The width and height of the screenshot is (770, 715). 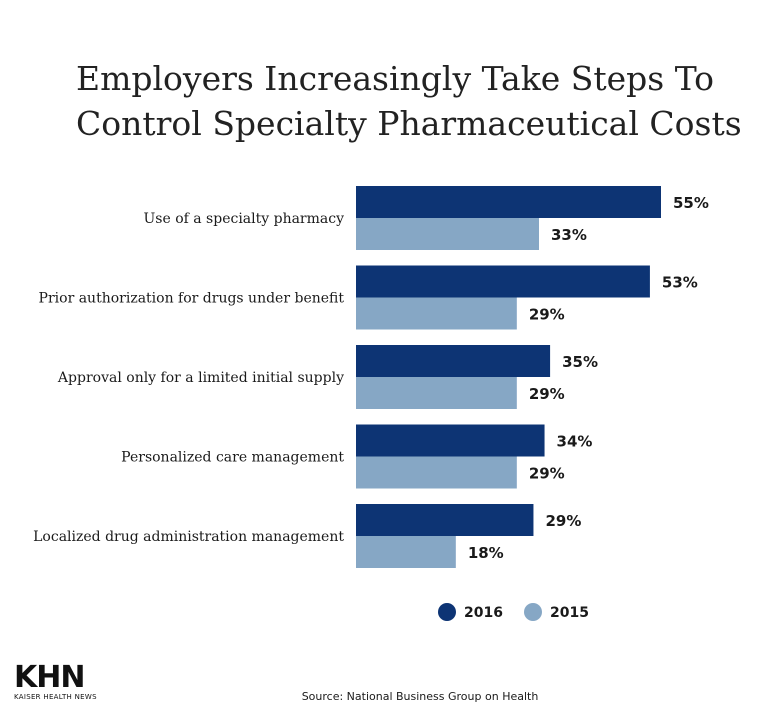 What do you see at coordinates (680, 283) in the screenshot?
I see `data-label-2016-2: 53%` at bounding box center [680, 283].